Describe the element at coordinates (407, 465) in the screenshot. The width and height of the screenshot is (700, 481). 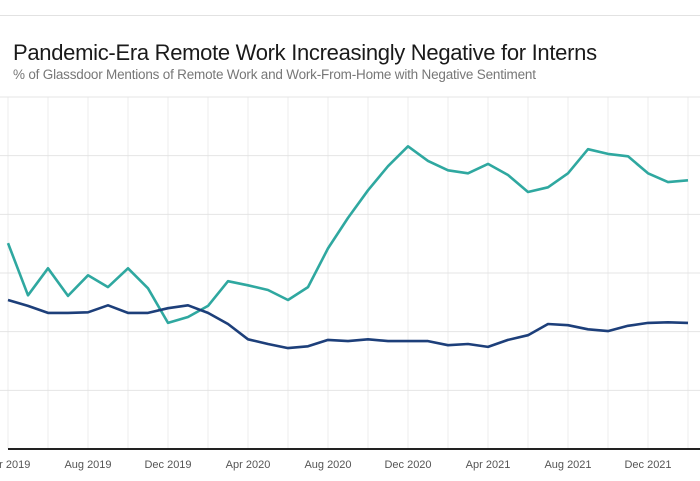
I see `x-tick-label: Dec 2020` at that location.